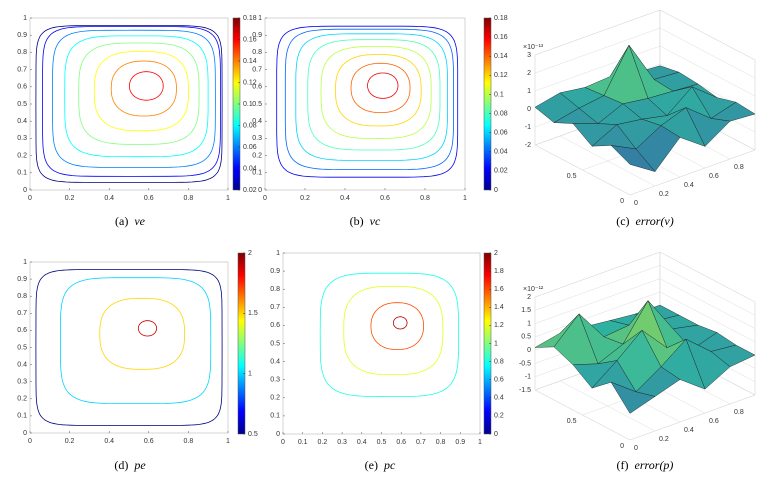  What do you see at coordinates (250, 374) in the screenshot?
I see `colorbar-tick-label: 1` at bounding box center [250, 374].